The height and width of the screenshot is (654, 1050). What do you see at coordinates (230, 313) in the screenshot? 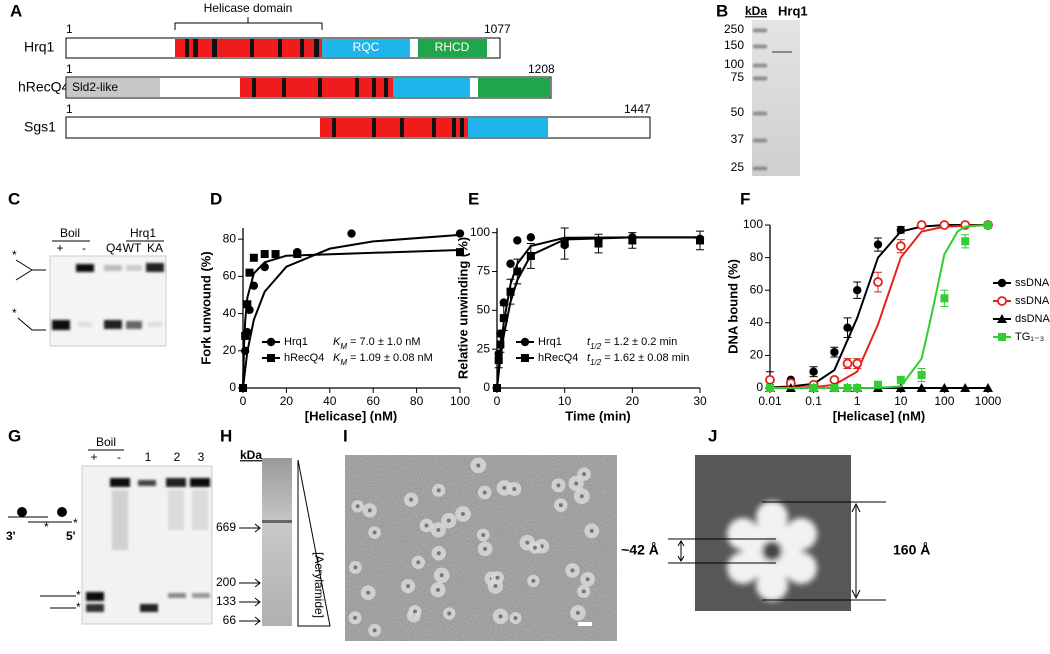
I see `y-tick-label: 40` at bounding box center [230, 313].